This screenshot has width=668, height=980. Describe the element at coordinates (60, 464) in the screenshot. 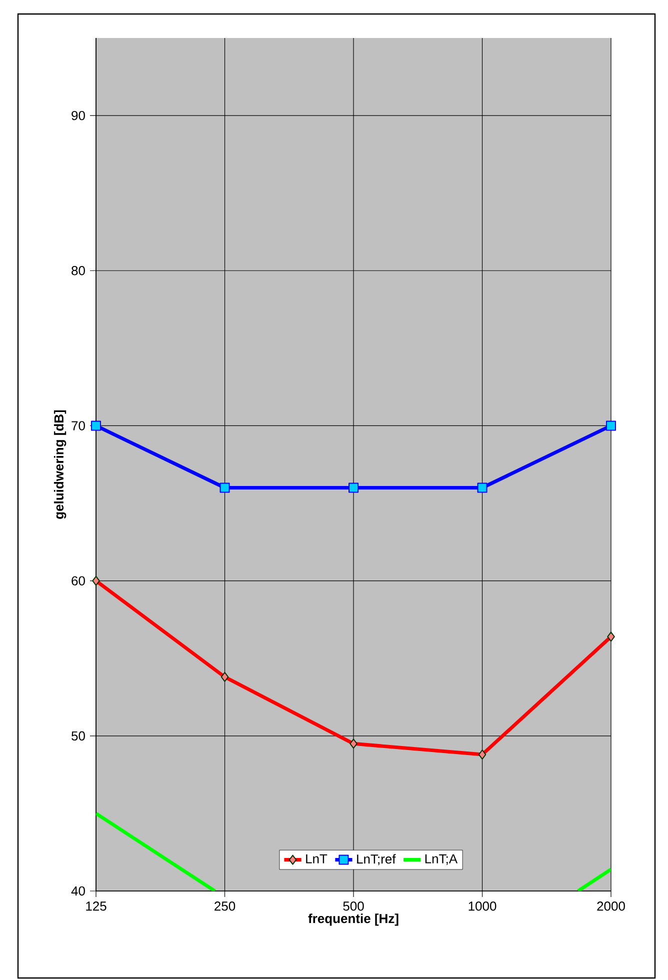

I see `y-axis-title: geluidwering [dB]` at that location.